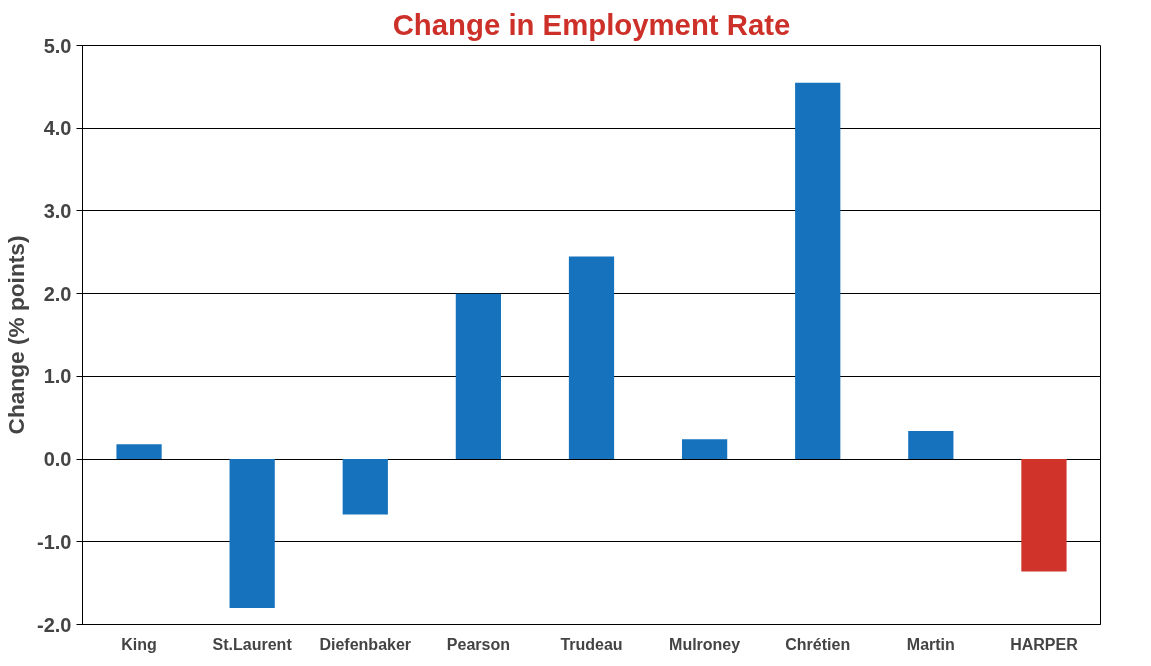  What do you see at coordinates (591, 24) in the screenshot?
I see `chart-title: Change in Employment Rate` at bounding box center [591, 24].